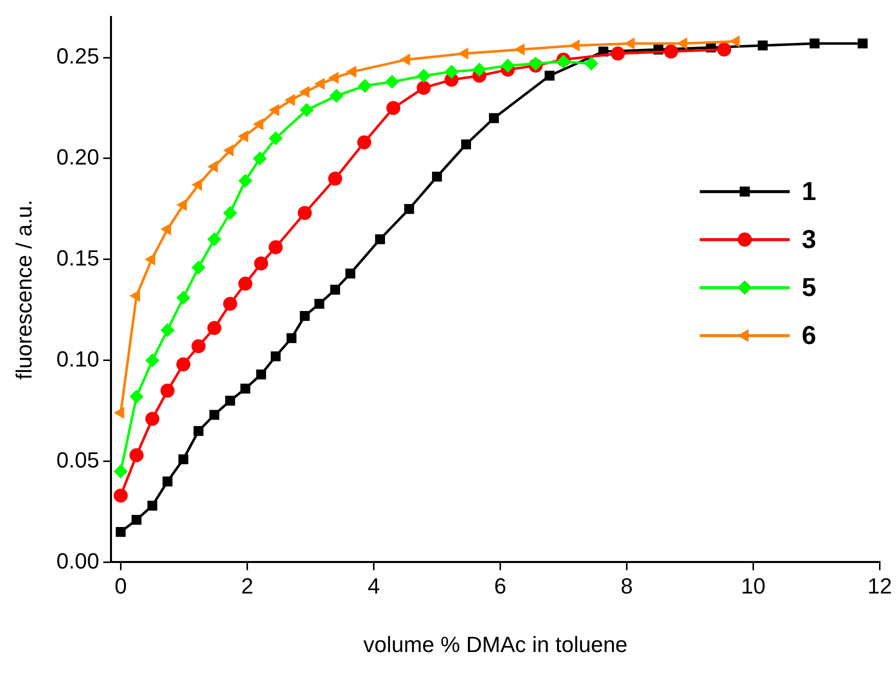 This screenshot has height=677, width=896. Describe the element at coordinates (626, 585) in the screenshot. I see `x-tick-label: 8` at that location.